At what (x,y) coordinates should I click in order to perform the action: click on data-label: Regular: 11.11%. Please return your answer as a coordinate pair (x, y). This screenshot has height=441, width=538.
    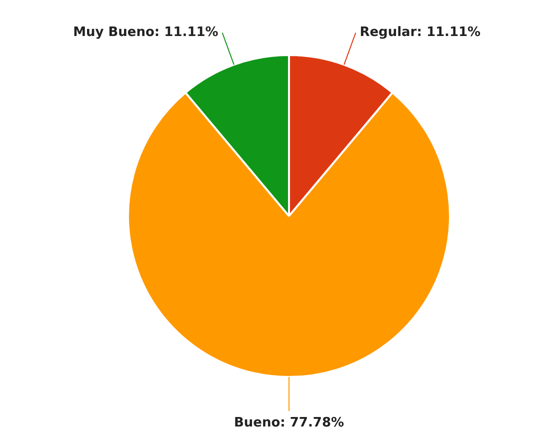
    Looking at the image, I should click on (420, 32).